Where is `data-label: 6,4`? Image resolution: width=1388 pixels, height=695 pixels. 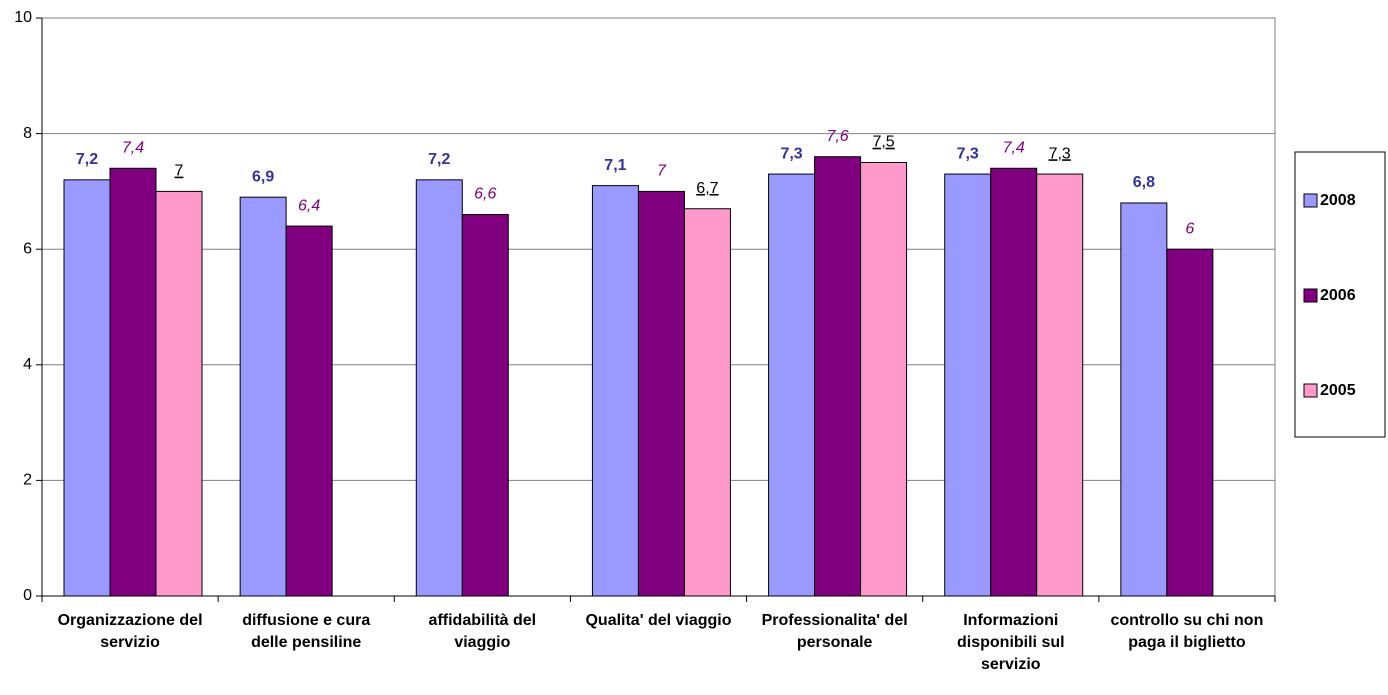
data-label: 6,4 is located at coordinates (309, 205).